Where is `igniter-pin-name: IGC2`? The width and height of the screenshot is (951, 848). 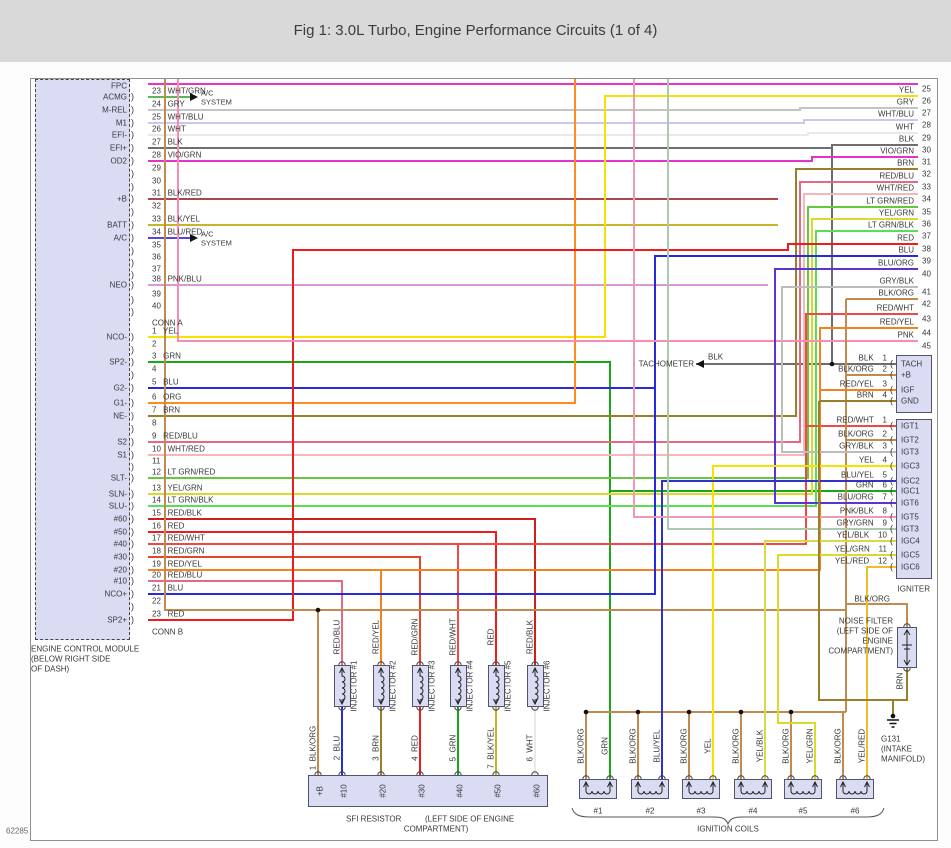
igniter-pin-name: IGC2 is located at coordinates (910, 481).